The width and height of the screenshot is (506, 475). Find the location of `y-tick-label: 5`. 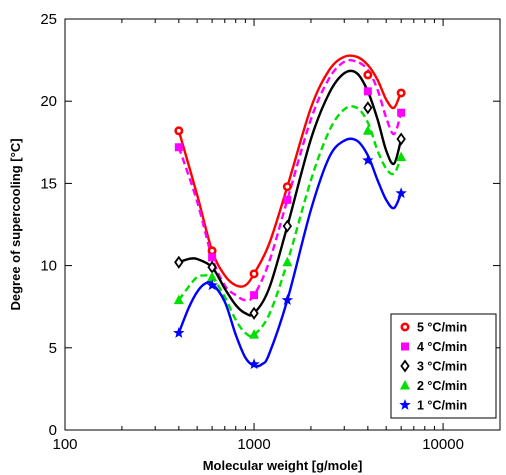

y-tick-label: 5 is located at coordinates (53, 348).